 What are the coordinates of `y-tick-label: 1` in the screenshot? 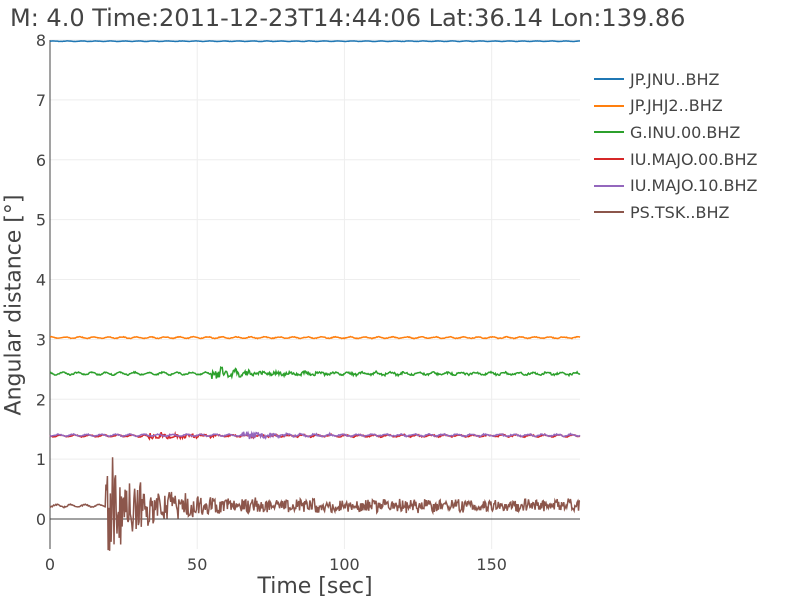 It's located at (41, 459).